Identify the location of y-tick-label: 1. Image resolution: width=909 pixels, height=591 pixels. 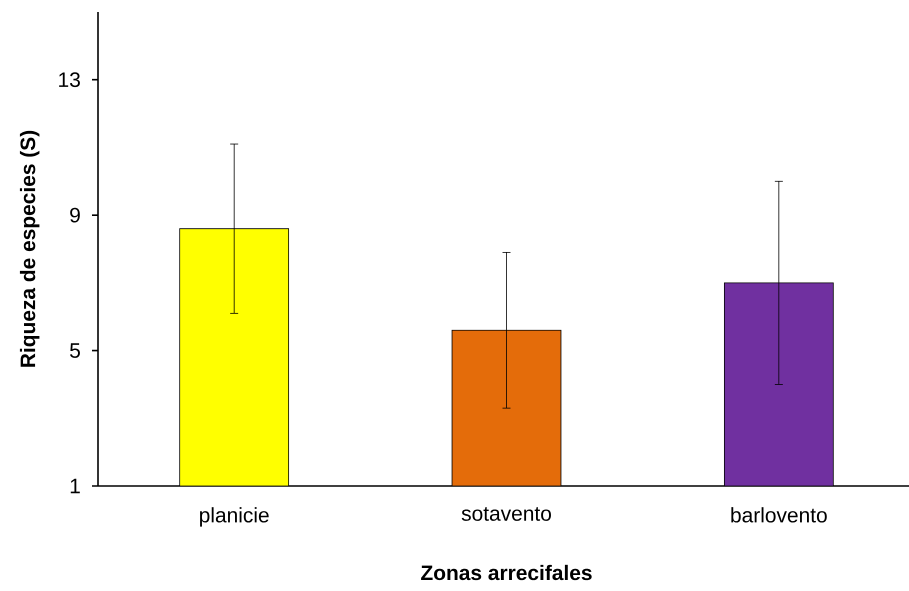
(75, 486).